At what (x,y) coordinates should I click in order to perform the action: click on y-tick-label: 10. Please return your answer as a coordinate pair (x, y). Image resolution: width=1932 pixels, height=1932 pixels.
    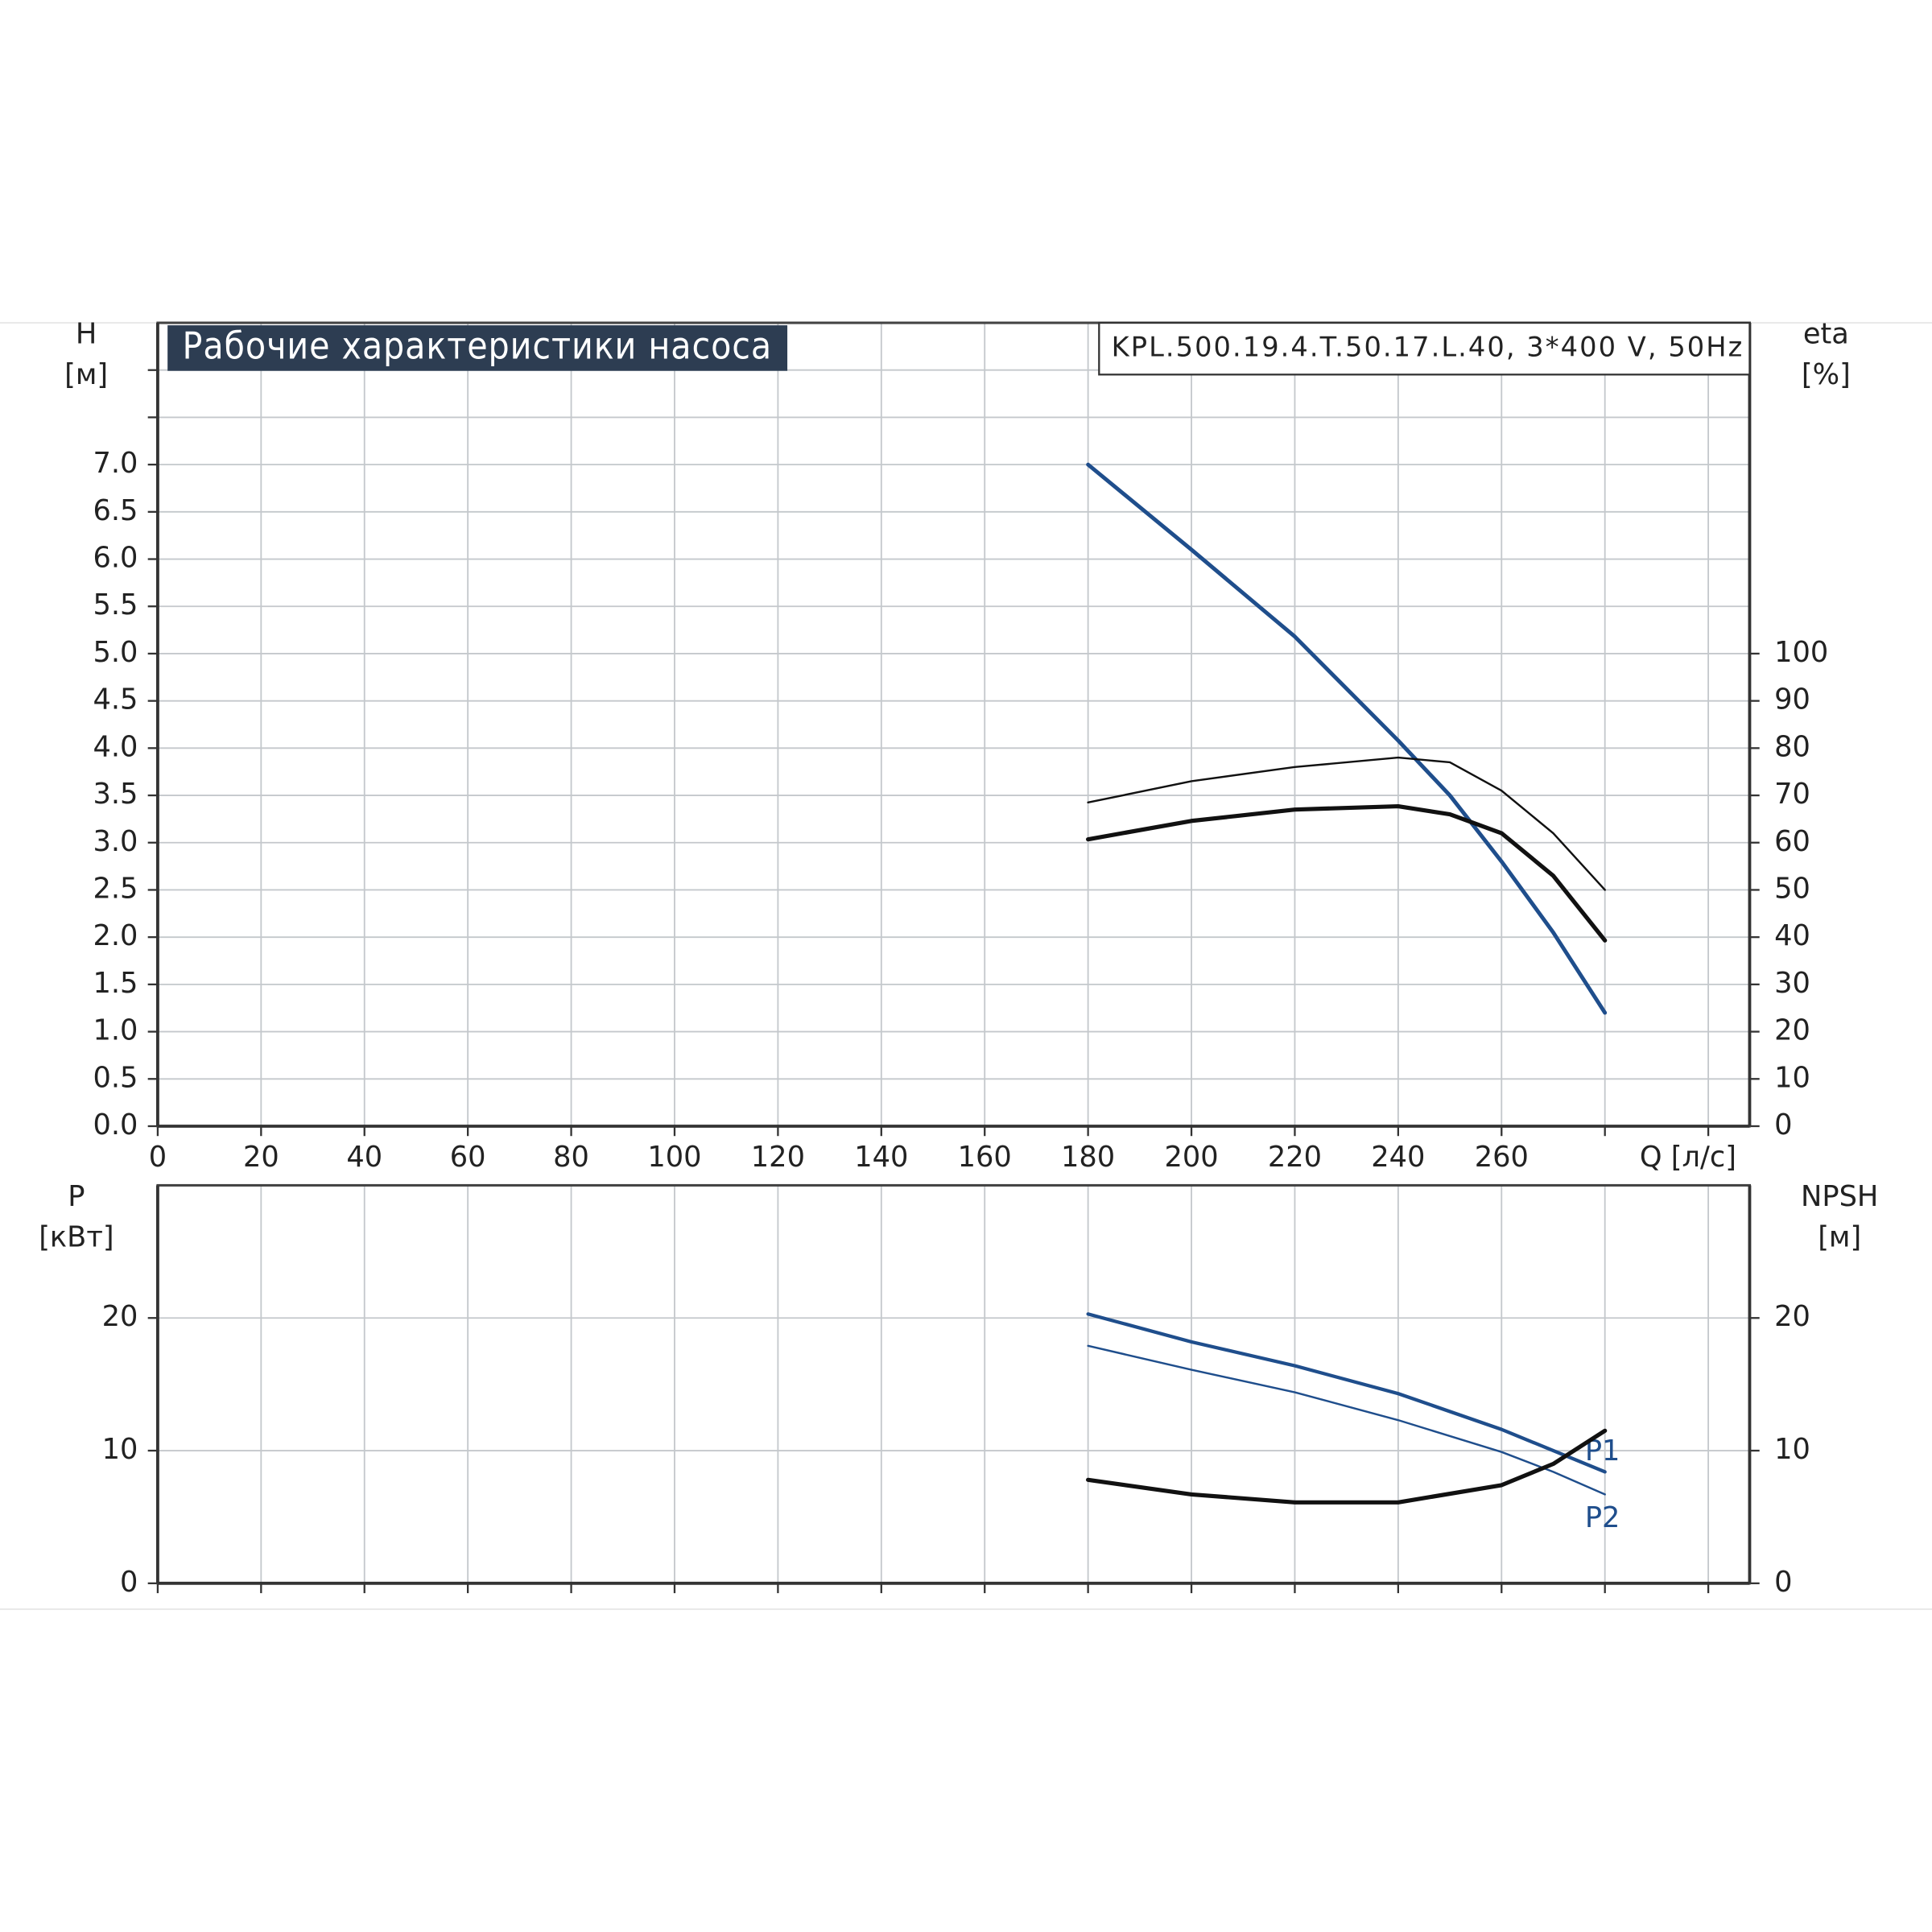
    Looking at the image, I should click on (120, 1449).